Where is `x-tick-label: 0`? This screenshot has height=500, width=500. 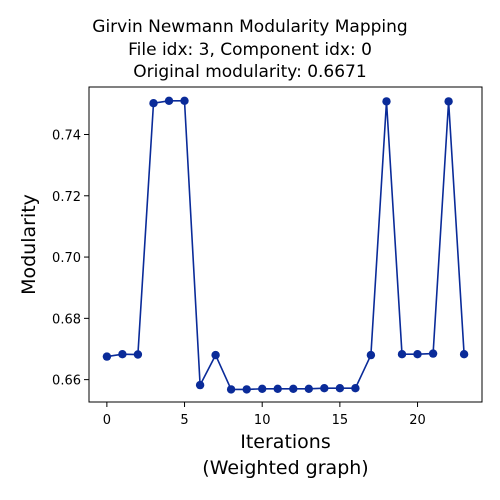
x-tick-label: 0 is located at coordinates (107, 420).